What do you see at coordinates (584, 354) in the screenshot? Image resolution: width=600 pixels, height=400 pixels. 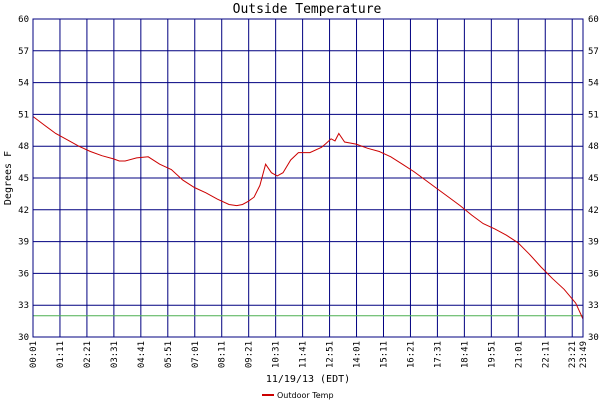 I see `x-tick-label: 23:49` at bounding box center [584, 354].